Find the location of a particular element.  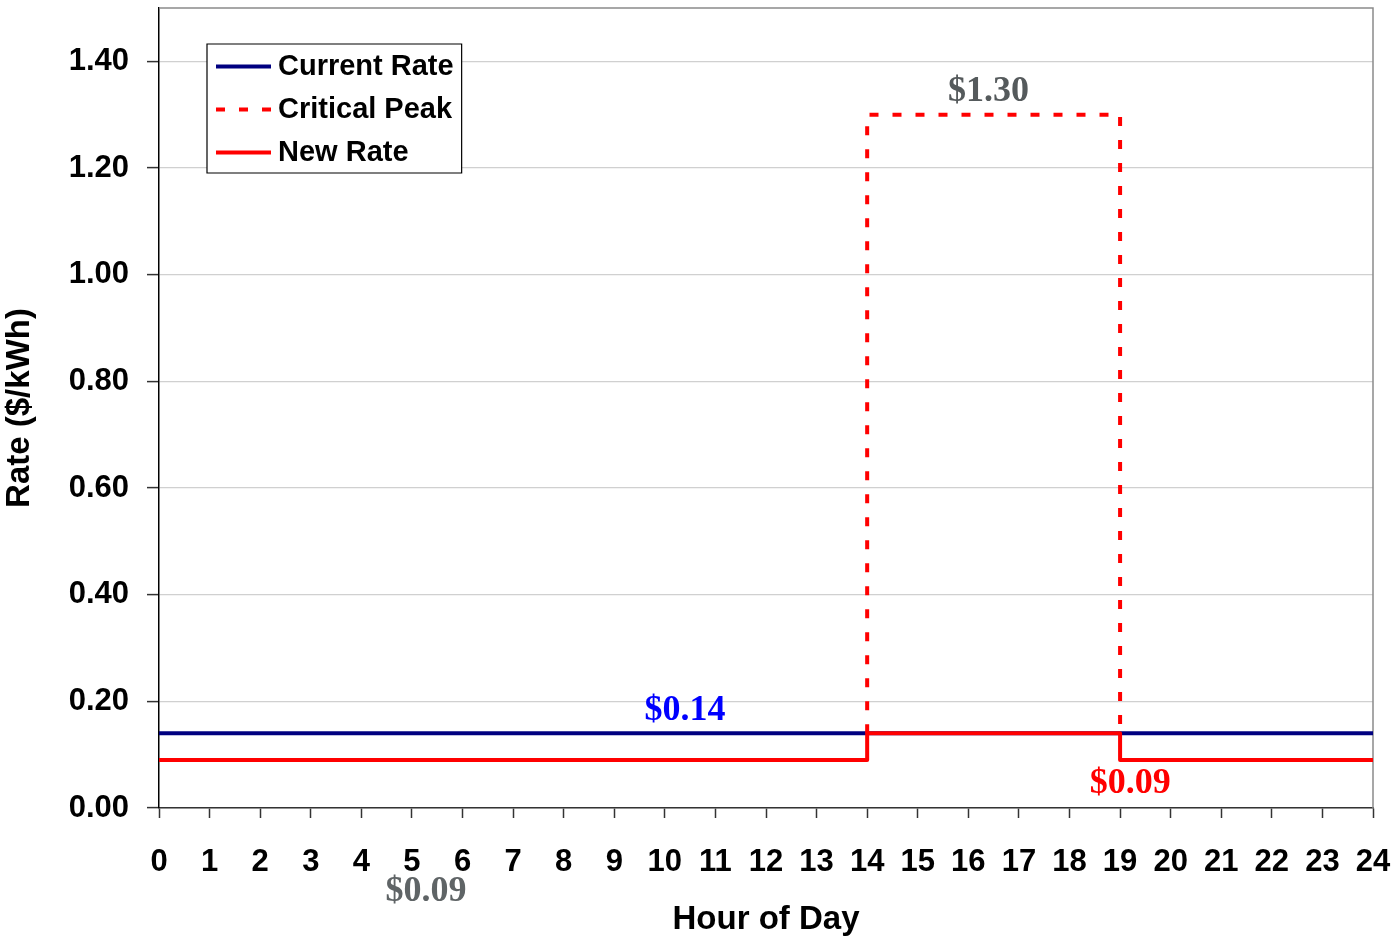

x-tick-label: 3 is located at coordinates (311, 861).